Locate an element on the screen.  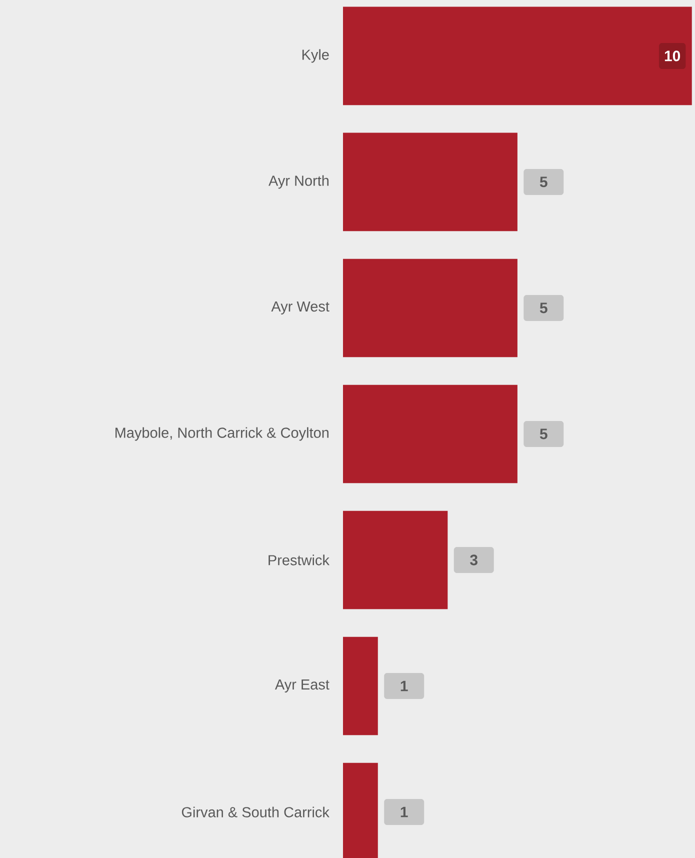
data-label: 3 is located at coordinates (474, 560).